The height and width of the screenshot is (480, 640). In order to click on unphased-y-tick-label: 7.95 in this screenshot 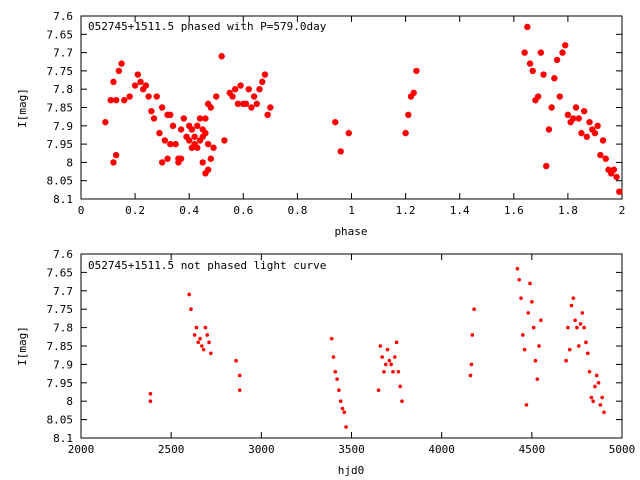, I will do `click(60, 383)`.